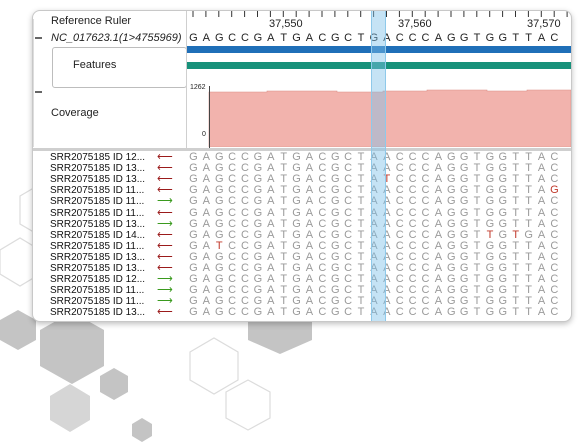  Describe the element at coordinates (541, 38) in the screenshot. I see `reference-base: A` at that location.